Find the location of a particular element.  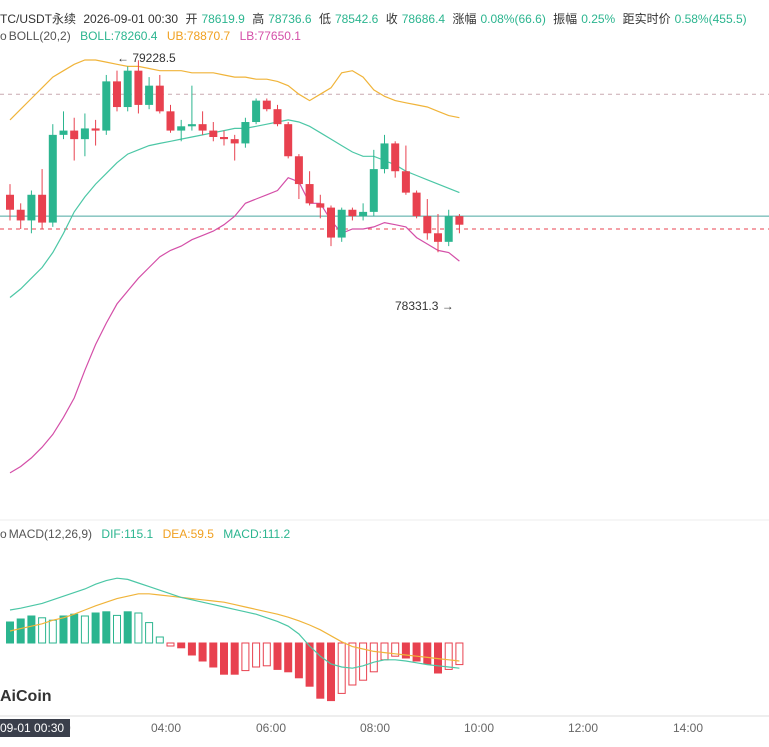

change-value: 0.08%(66.6) is located at coordinates (513, 19).